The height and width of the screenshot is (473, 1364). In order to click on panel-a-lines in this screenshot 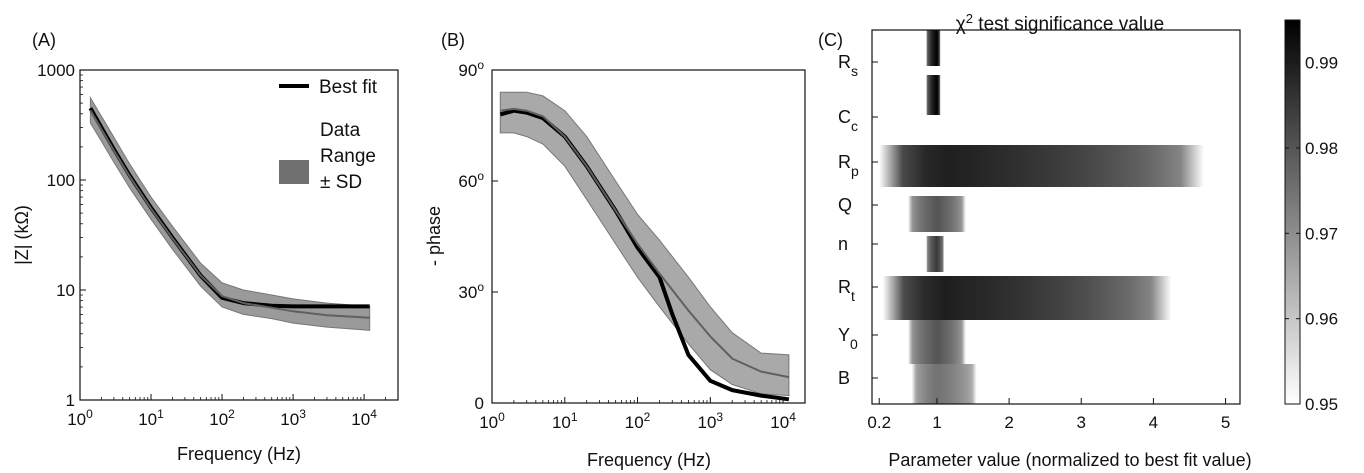, I will do `click(229, 213)`.